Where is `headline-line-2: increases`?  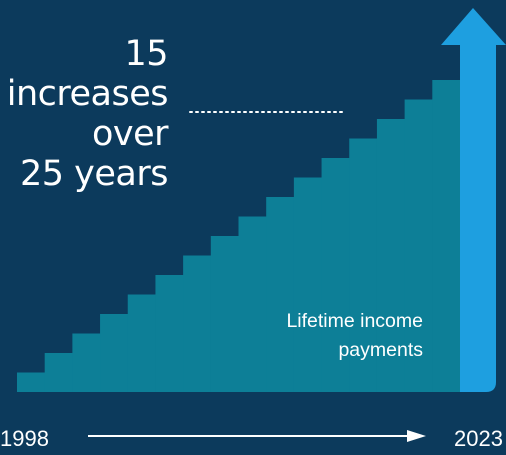 headline-line-2: increases is located at coordinates (87, 94).